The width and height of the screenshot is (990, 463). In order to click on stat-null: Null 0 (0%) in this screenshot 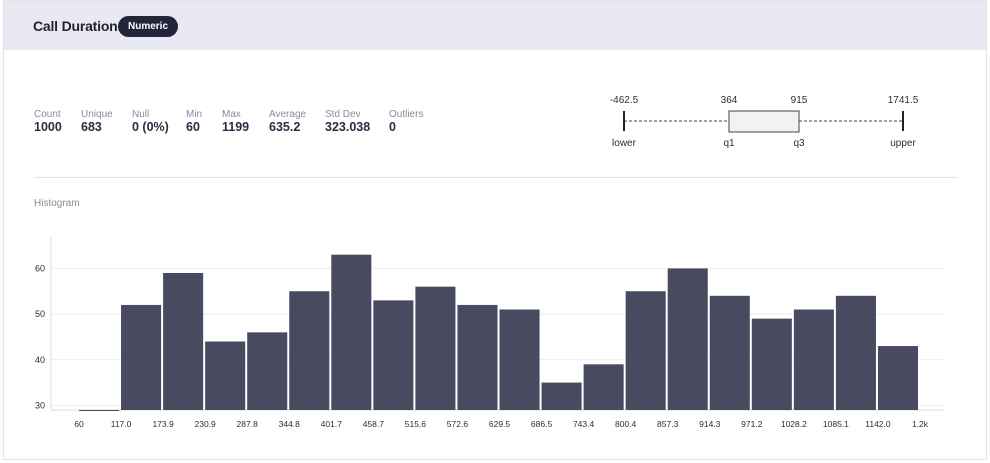, I will do `click(150, 121)`.